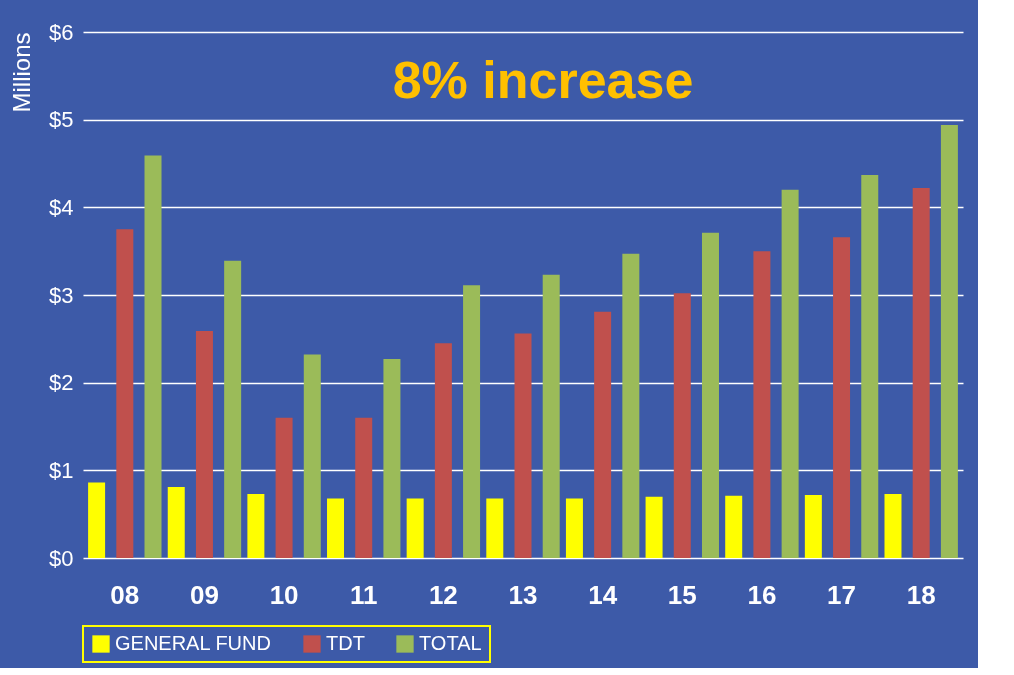 The height and width of the screenshot is (675, 1014). What do you see at coordinates (61, 295) in the screenshot?
I see `y-tick-label: $3` at bounding box center [61, 295].